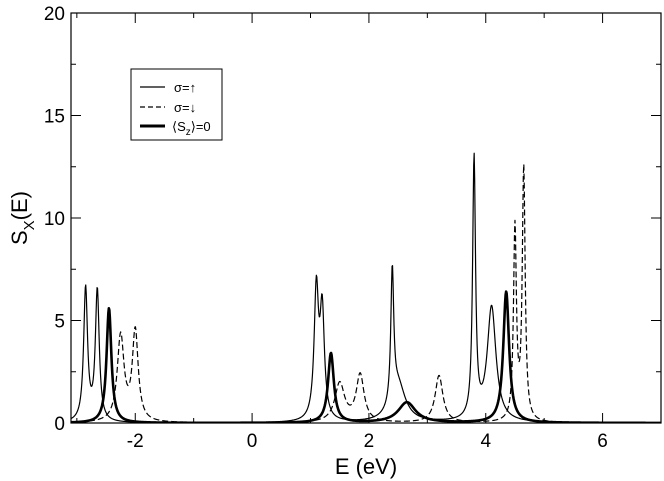 Image resolution: width=664 pixels, height=481 pixels. What do you see at coordinates (54, 14) in the screenshot?
I see `y-tick-label: 20` at bounding box center [54, 14].